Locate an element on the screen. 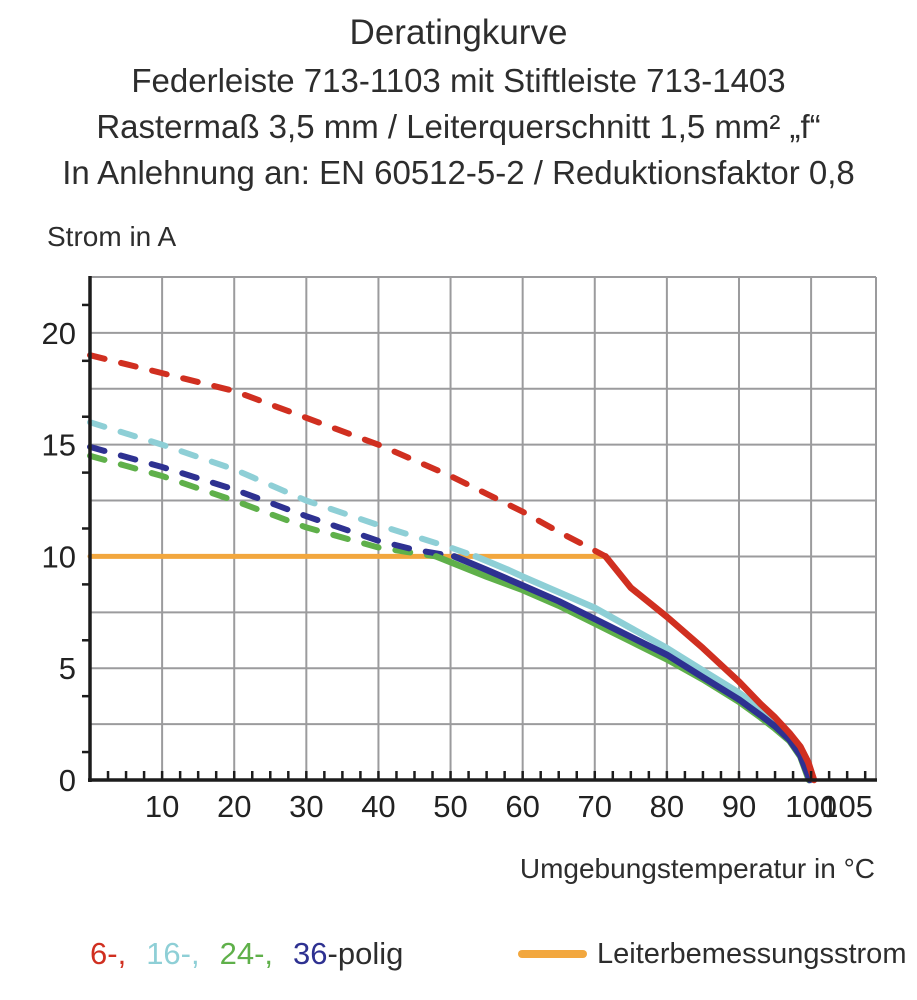  rated-current-line-swatch is located at coordinates (552, 954).